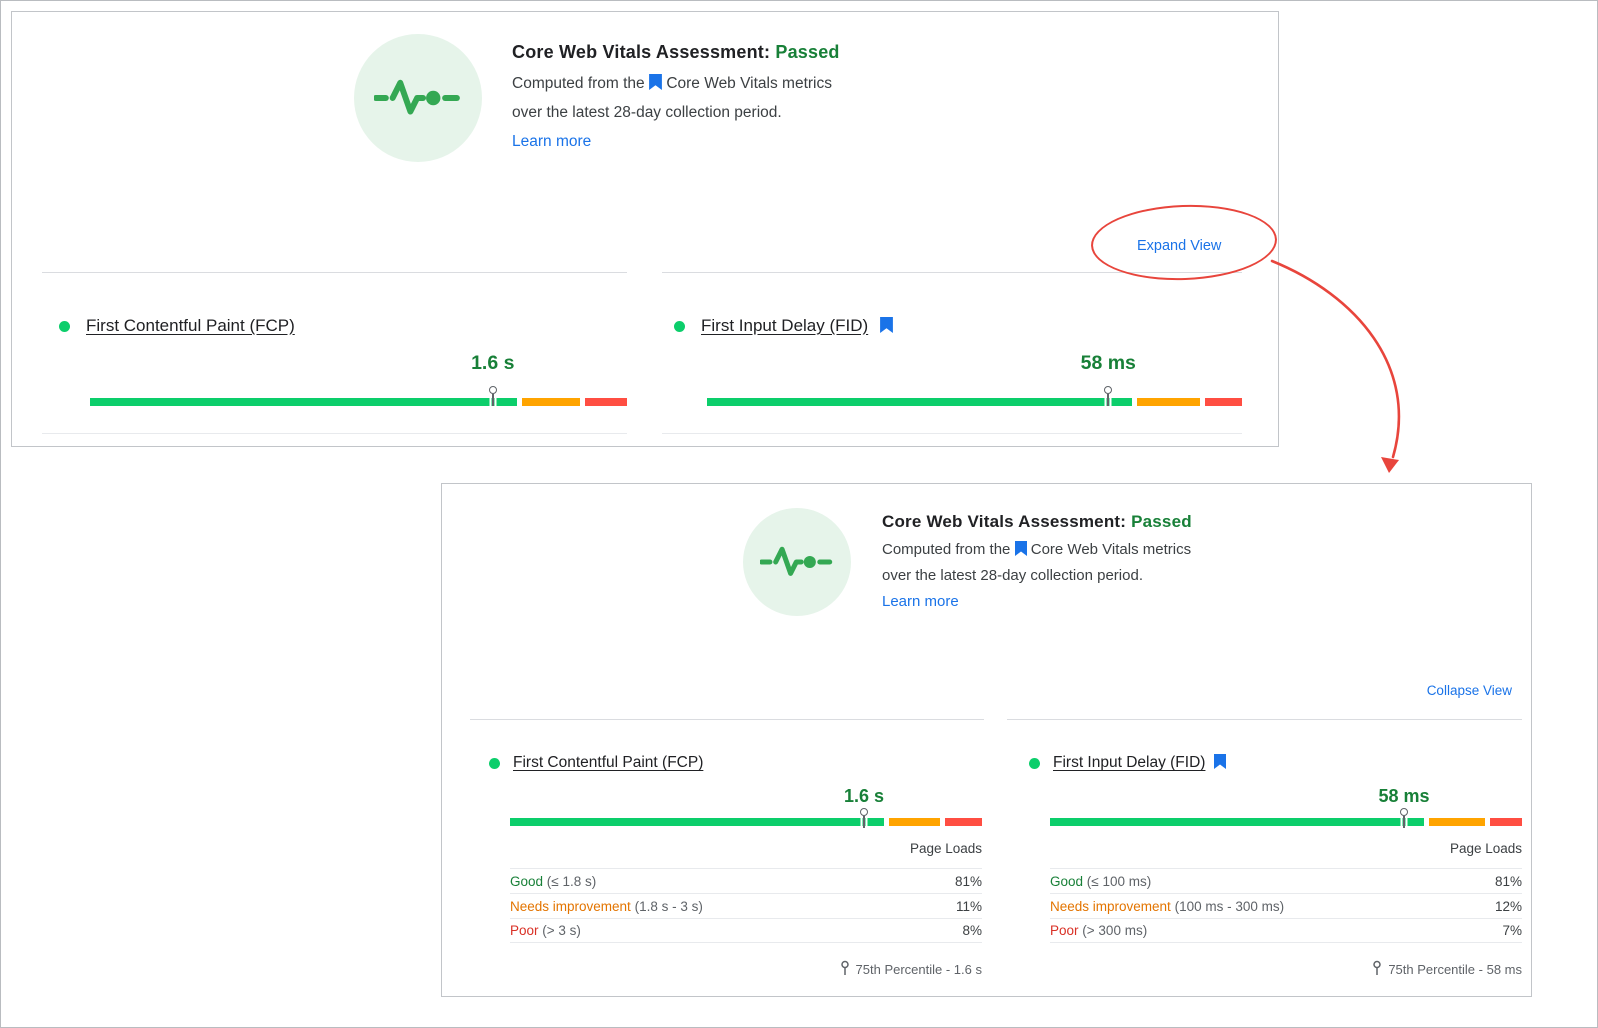  I want to click on expand-view-link: Expand View, so click(1179, 246).